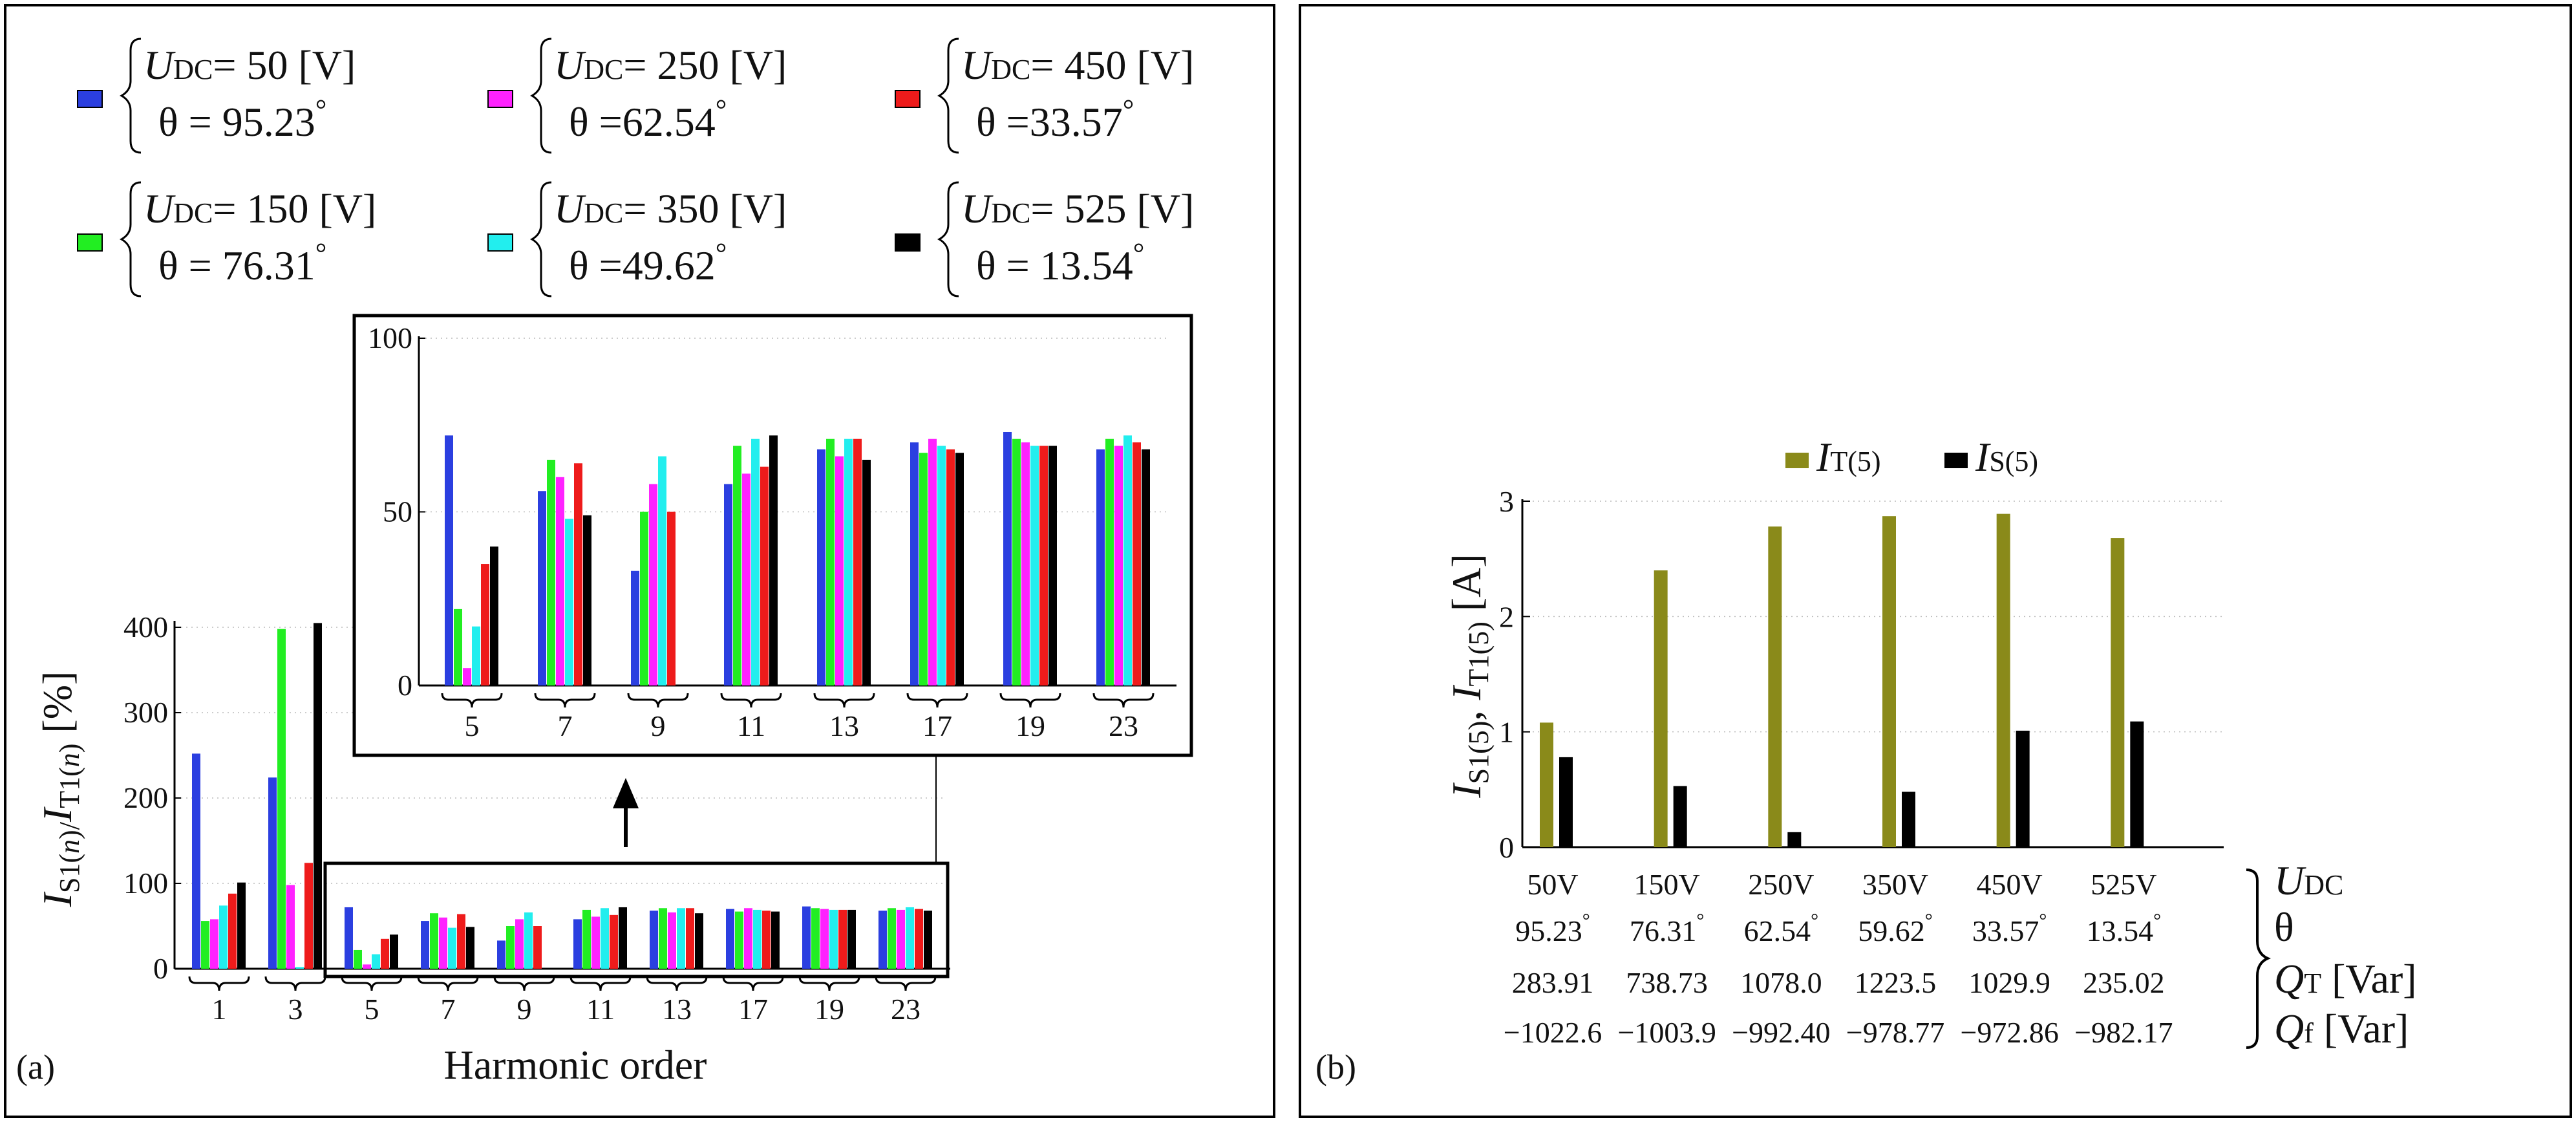 This screenshot has width=2576, height=1122. I want to click on legend-b-swatch, so click(1797, 461).